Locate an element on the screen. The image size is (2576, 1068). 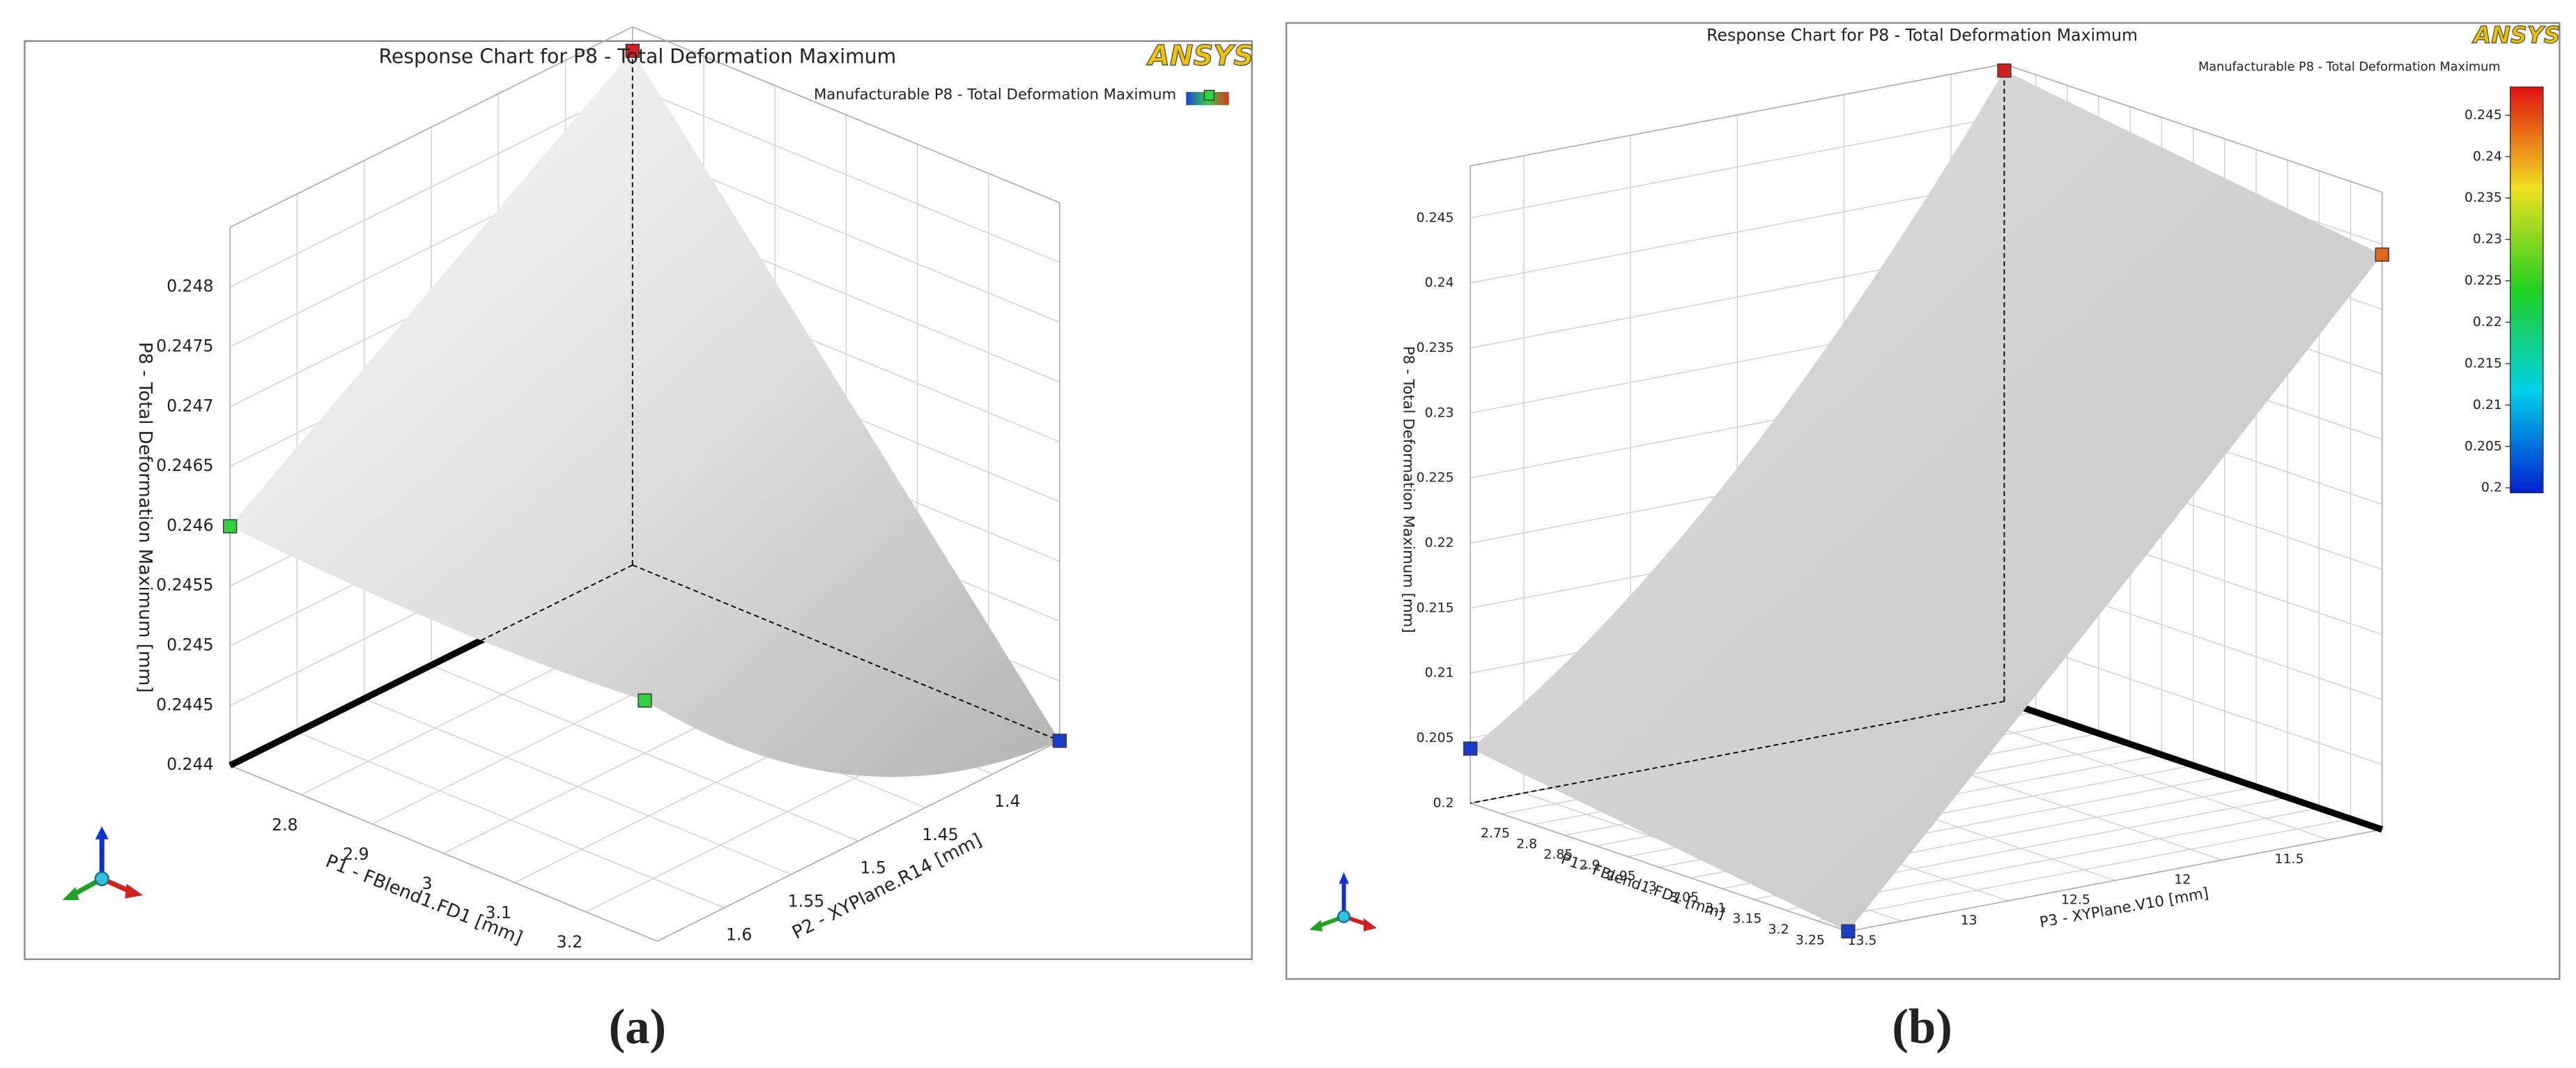
y-tick-label: 1.55 is located at coordinates (806, 901).